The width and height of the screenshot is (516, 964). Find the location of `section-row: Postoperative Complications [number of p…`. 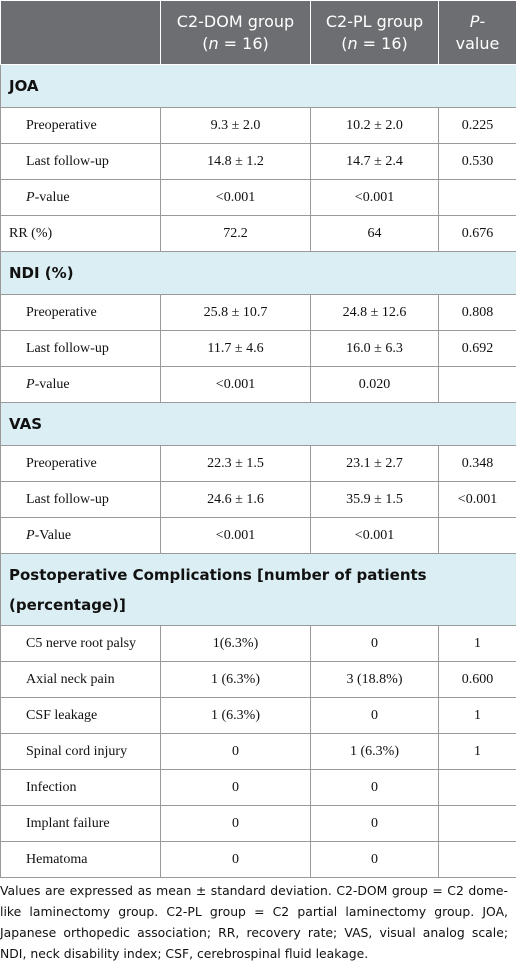

section-row: Postoperative Complications [number of p… is located at coordinates (258, 590).